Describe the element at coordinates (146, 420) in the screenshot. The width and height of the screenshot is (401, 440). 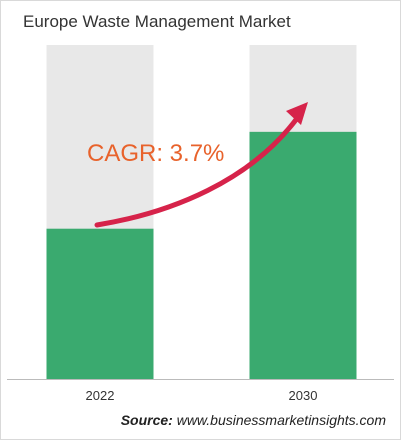
I see `source-label: Source:` at that location.